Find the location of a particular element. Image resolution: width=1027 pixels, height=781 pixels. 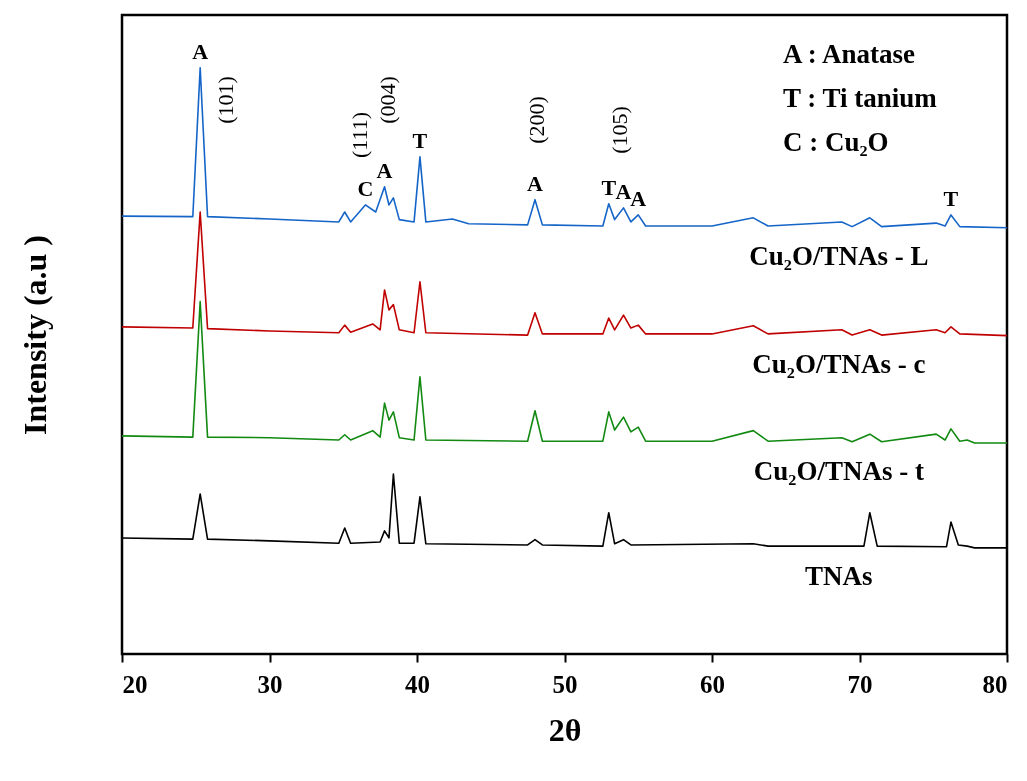

x-tick-label: 50 is located at coordinates (565, 684).